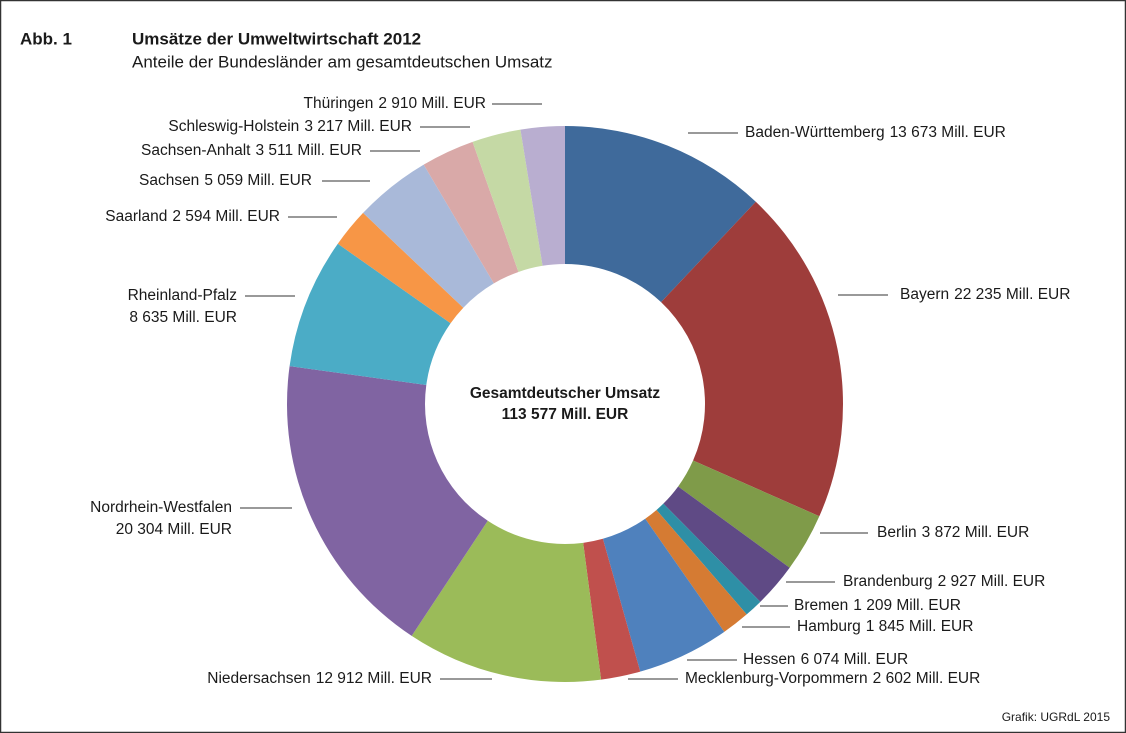 This screenshot has height=733, width=1126. Describe the element at coordinates (258, 678) in the screenshot. I see `slice-label: Niedersachsen` at that location.